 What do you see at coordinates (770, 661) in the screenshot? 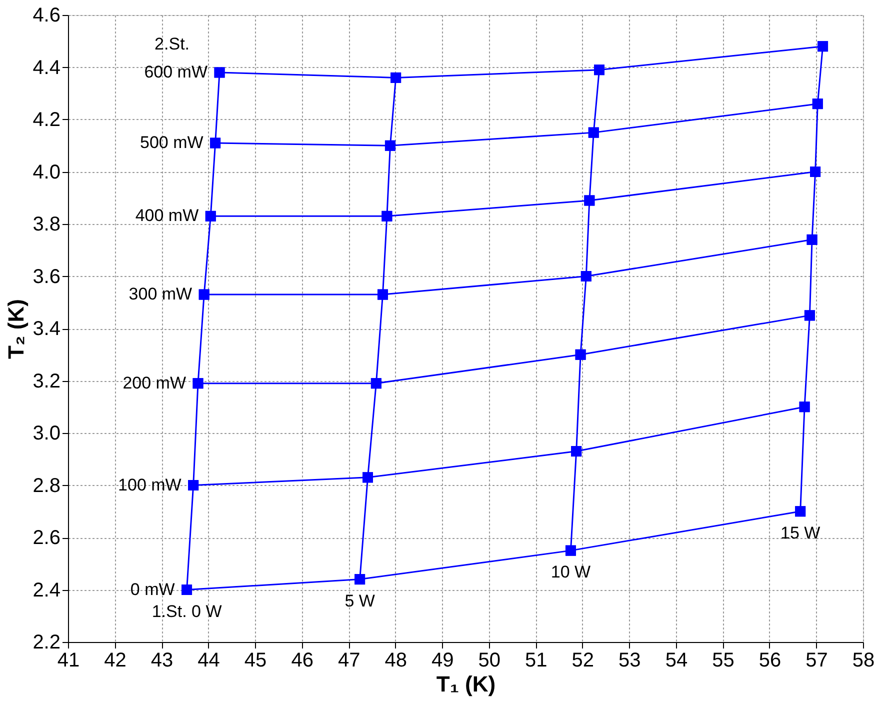
I see `x-tick-label: 56` at bounding box center [770, 661].